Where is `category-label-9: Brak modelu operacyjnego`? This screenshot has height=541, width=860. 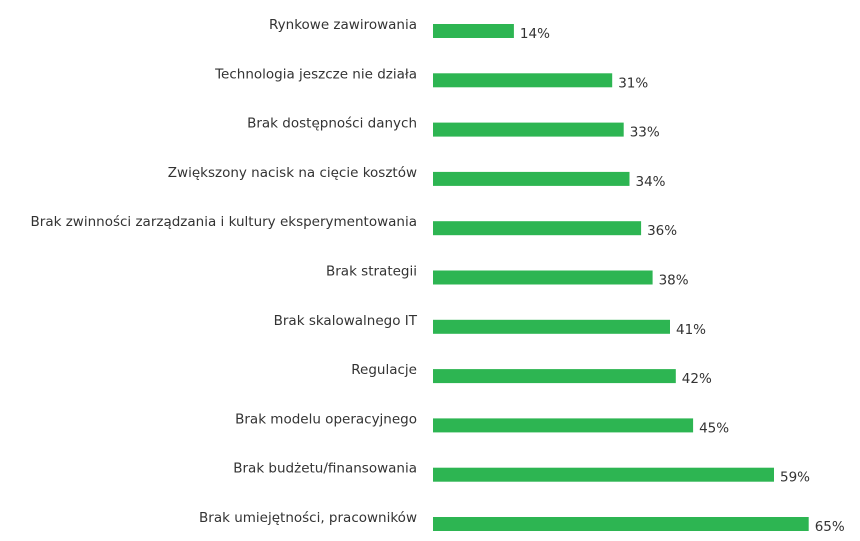
category-label-9: Brak modelu operacyjnego is located at coordinates (326, 419).